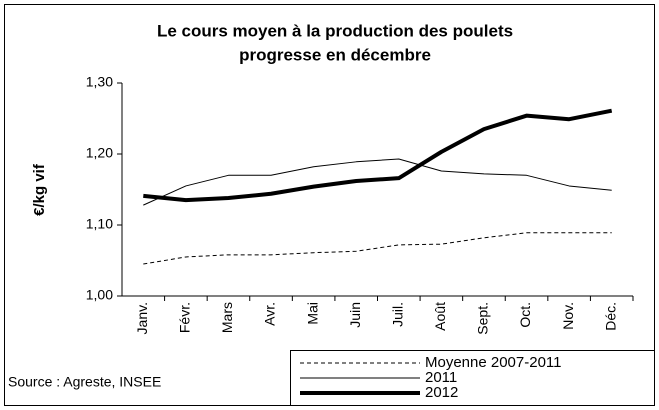 The height and width of the screenshot is (410, 659). What do you see at coordinates (84, 382) in the screenshot?
I see `source: Source : Agreste, INSEE` at bounding box center [84, 382].